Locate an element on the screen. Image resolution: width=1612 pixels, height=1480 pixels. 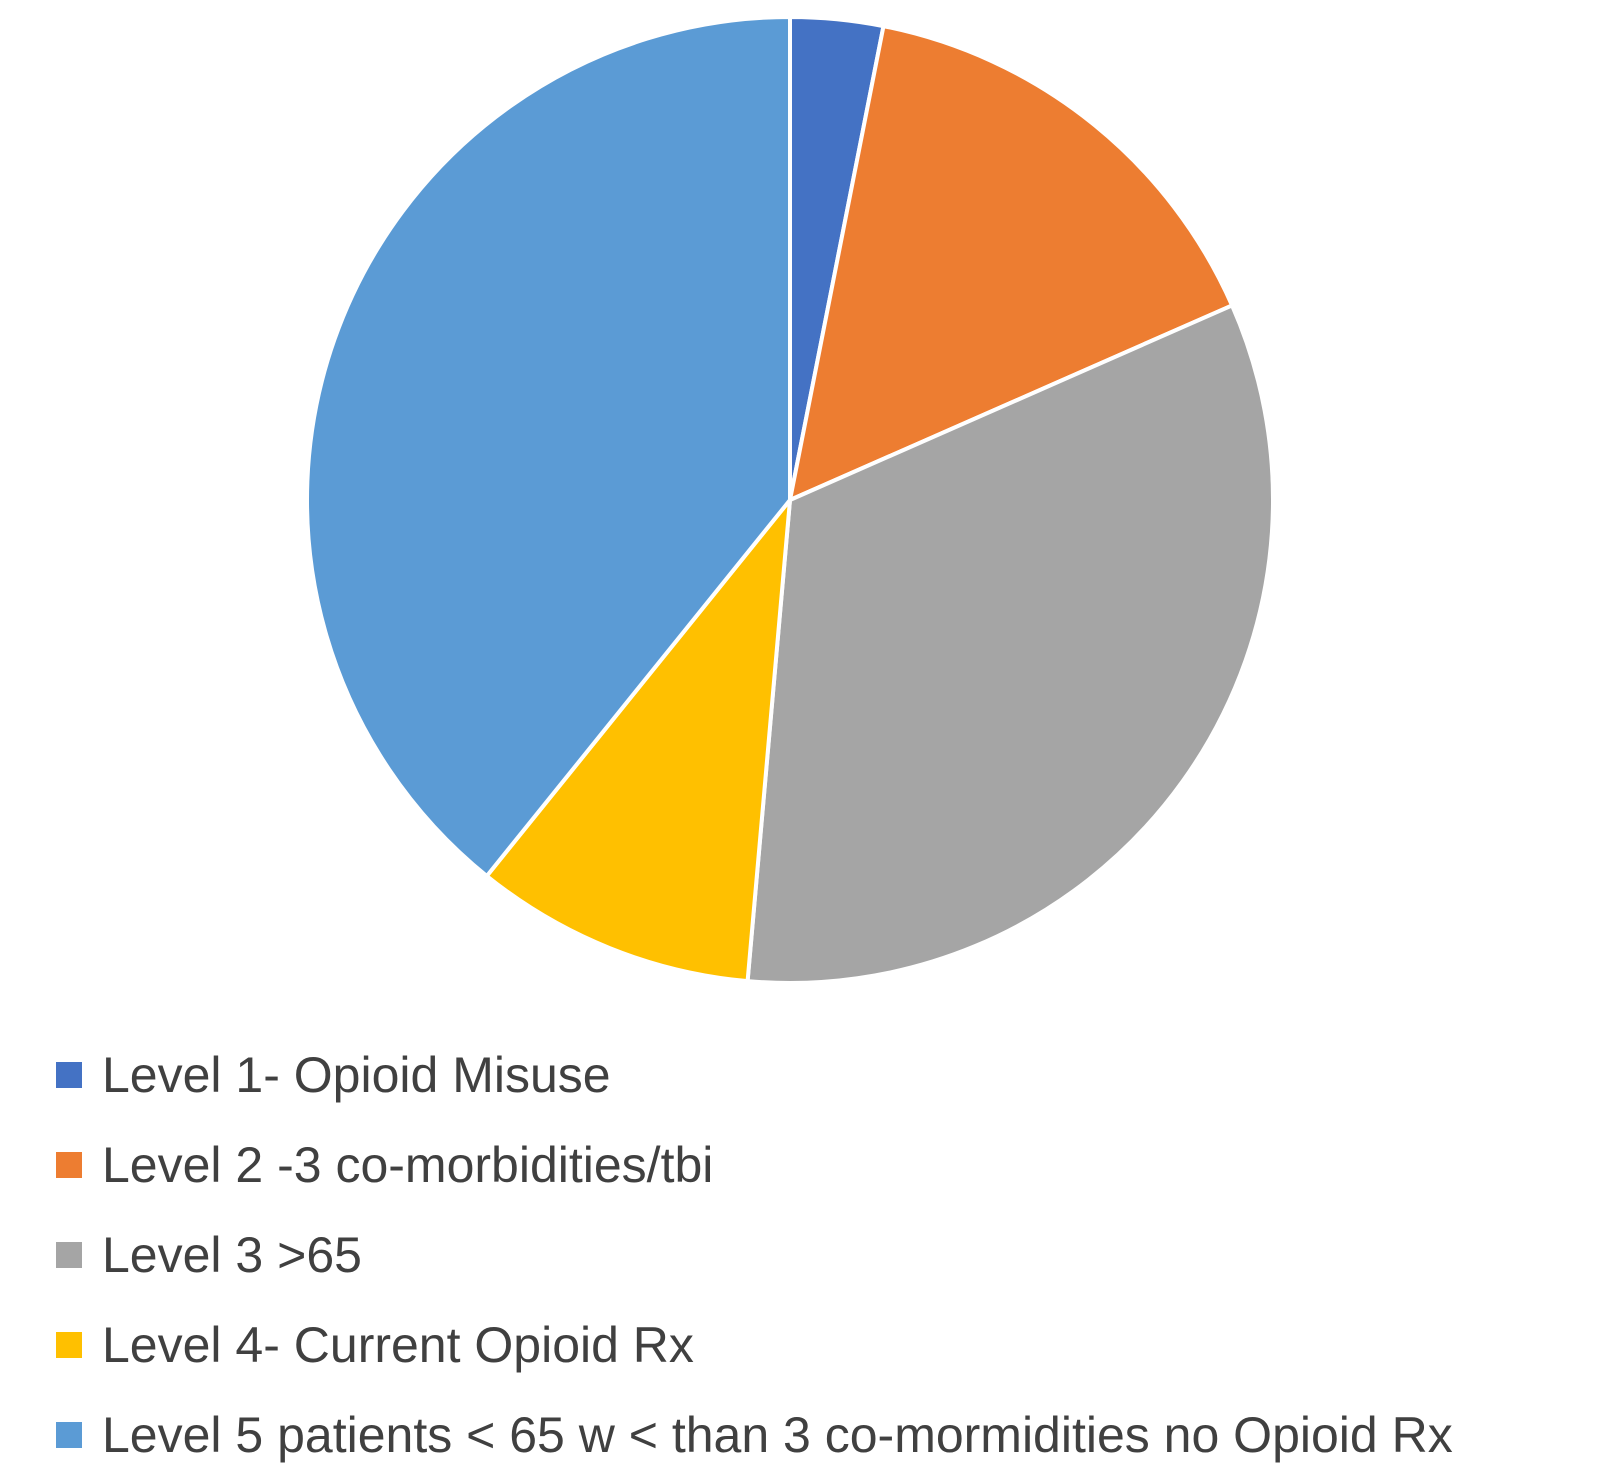
legend-item-level-1: Level 1- Opioid Misuse is located at coordinates (754, 1075).